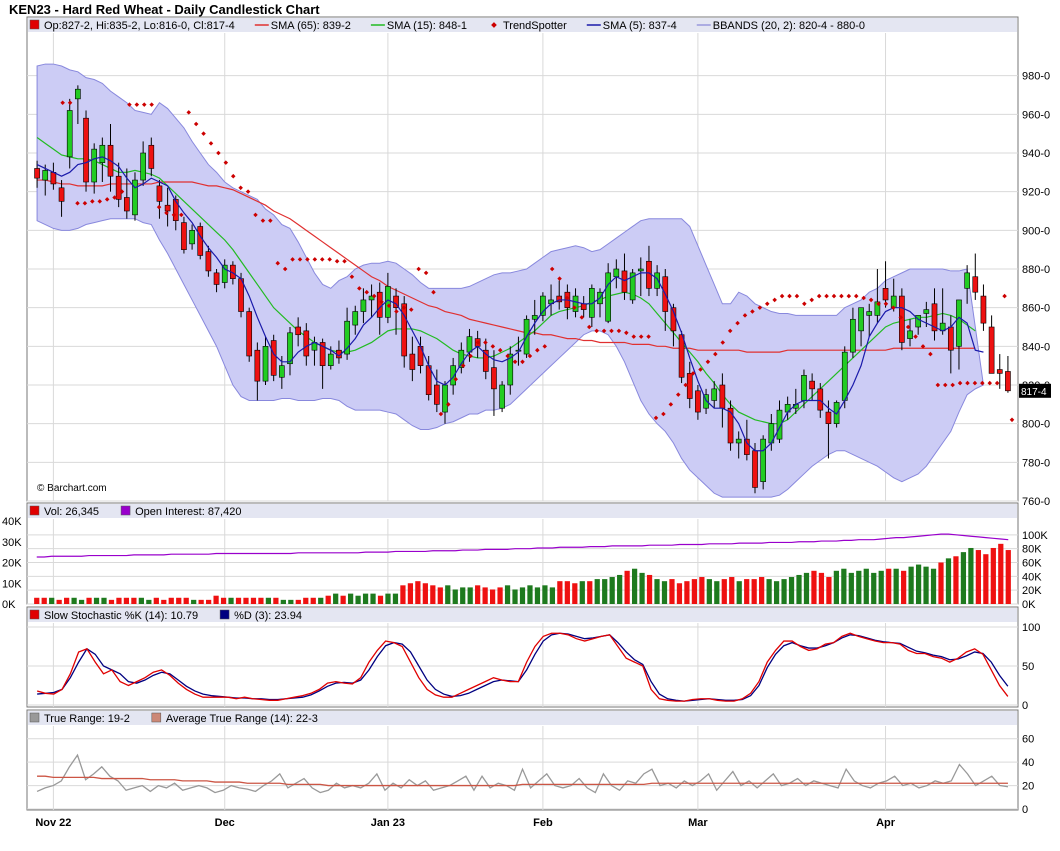  I want to click on price-tick-label: 960-0, so click(1036, 115).